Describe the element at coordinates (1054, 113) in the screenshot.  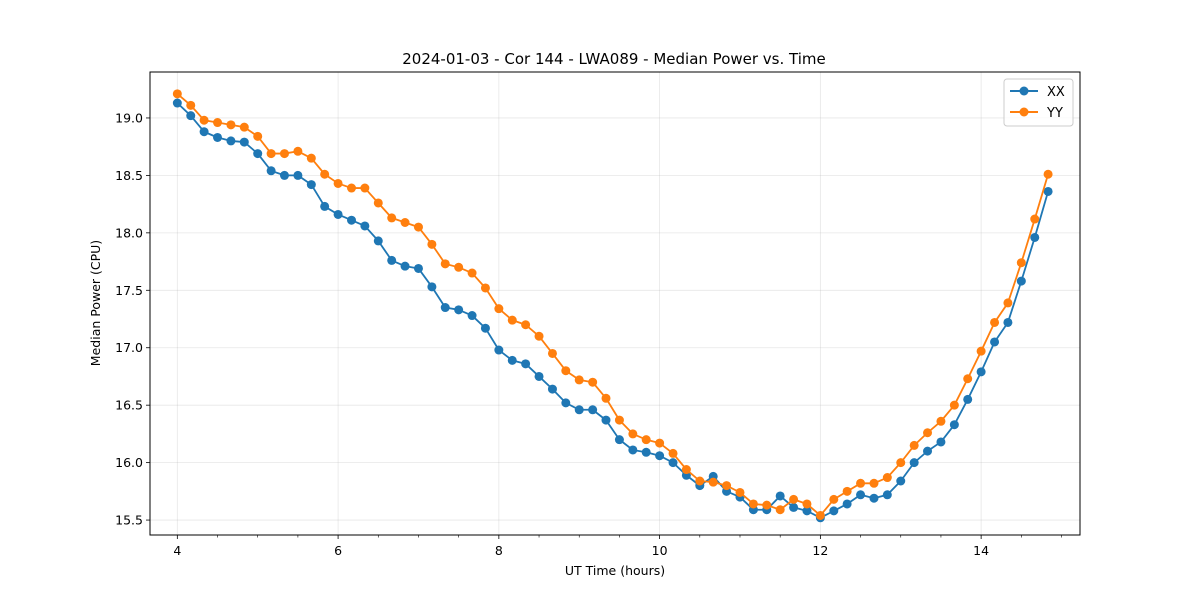
I see `legend-label-yy: YY` at that location.